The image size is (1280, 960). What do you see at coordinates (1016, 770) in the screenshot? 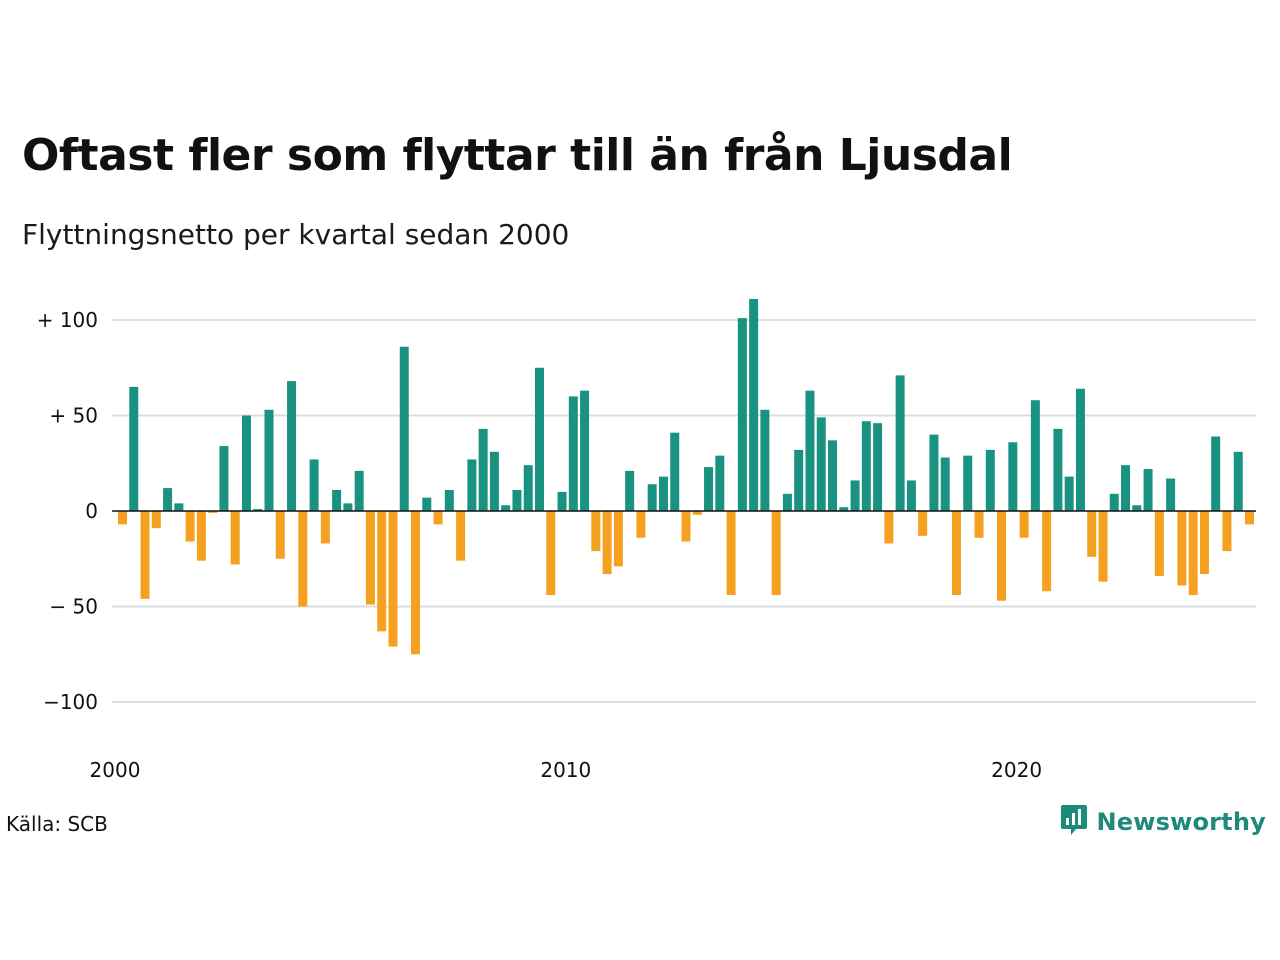
I see `x-tick-label: 2020` at bounding box center [1016, 770].